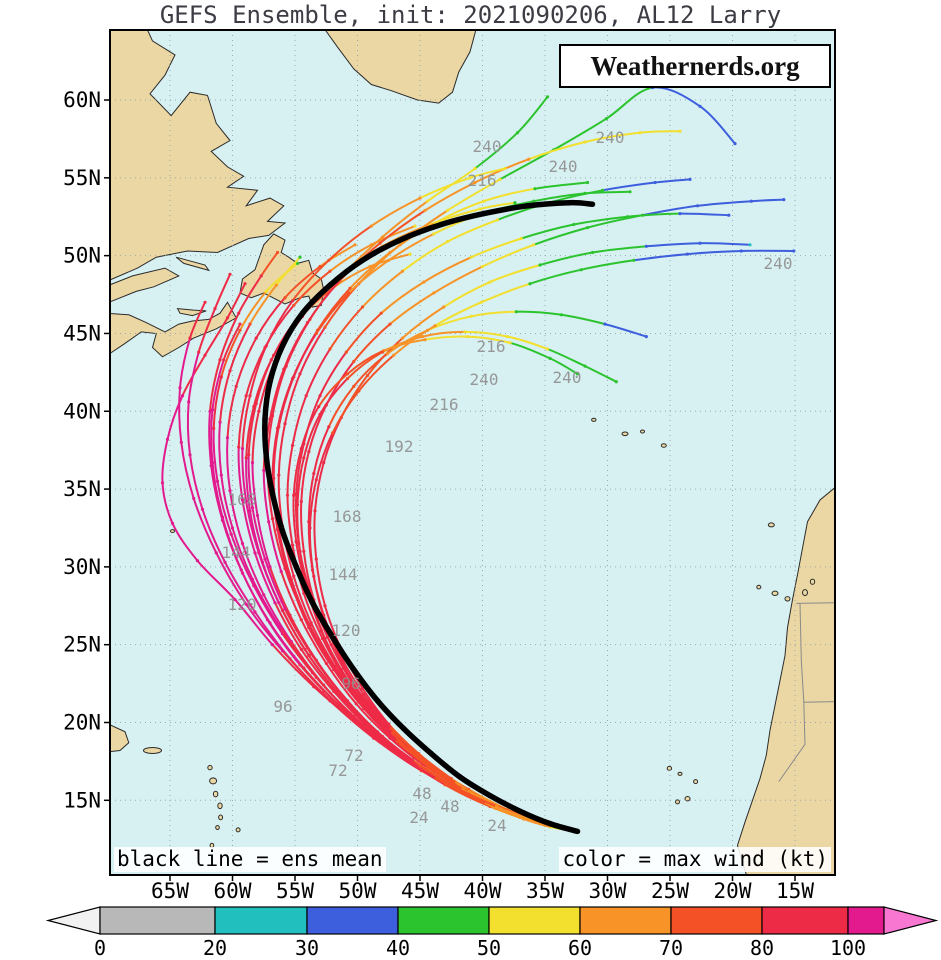 This screenshot has width=941, height=960. What do you see at coordinates (733, 891) in the screenshot?
I see `lon-axis-label: 20W` at bounding box center [733, 891].